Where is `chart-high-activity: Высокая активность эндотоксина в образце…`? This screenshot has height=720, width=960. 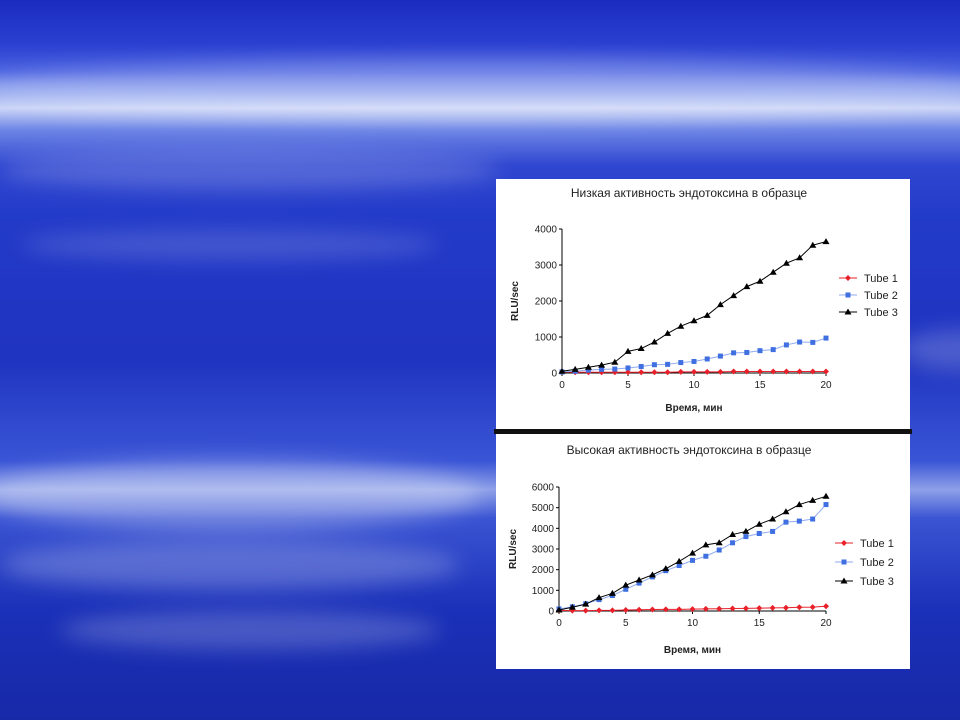
chart-high-activity: Высокая активность эндотоксина в образце… is located at coordinates (701, 549).